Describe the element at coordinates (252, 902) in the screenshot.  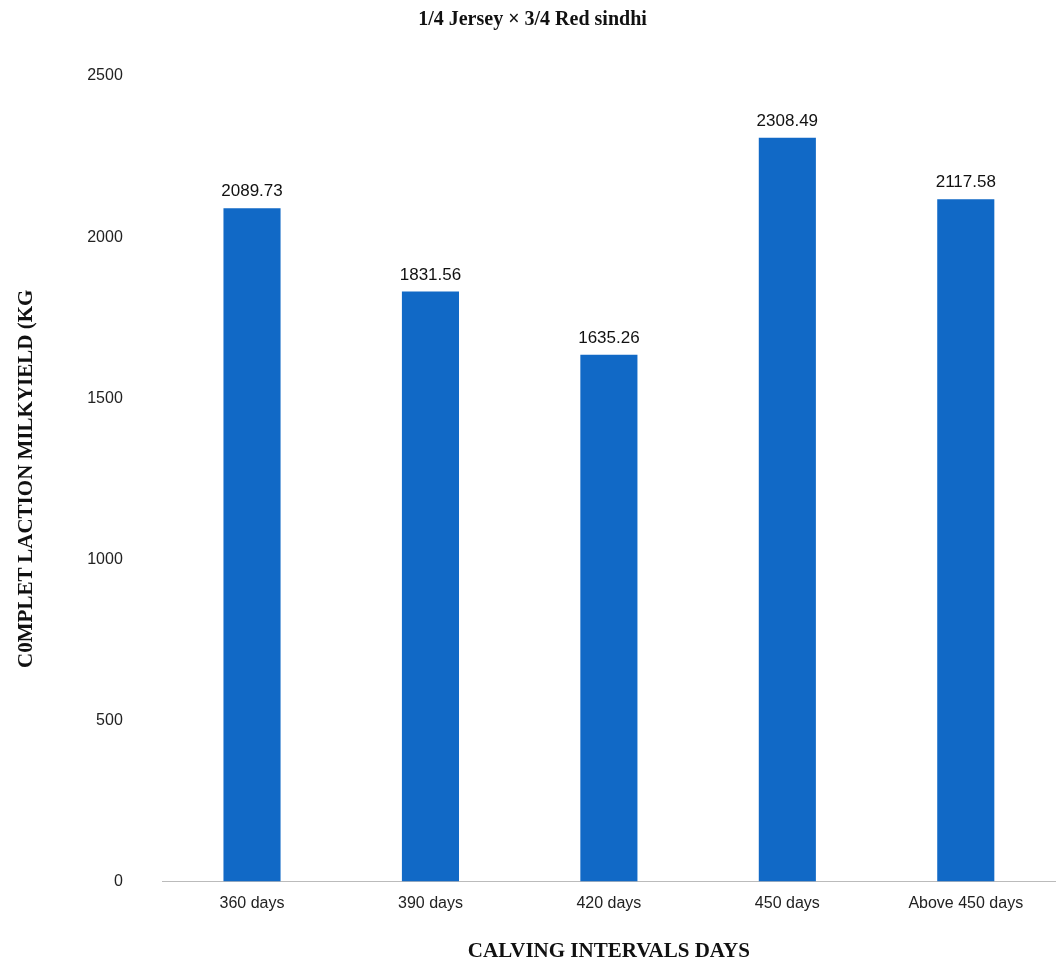
I see `x-tick-label: 360 days` at that location.